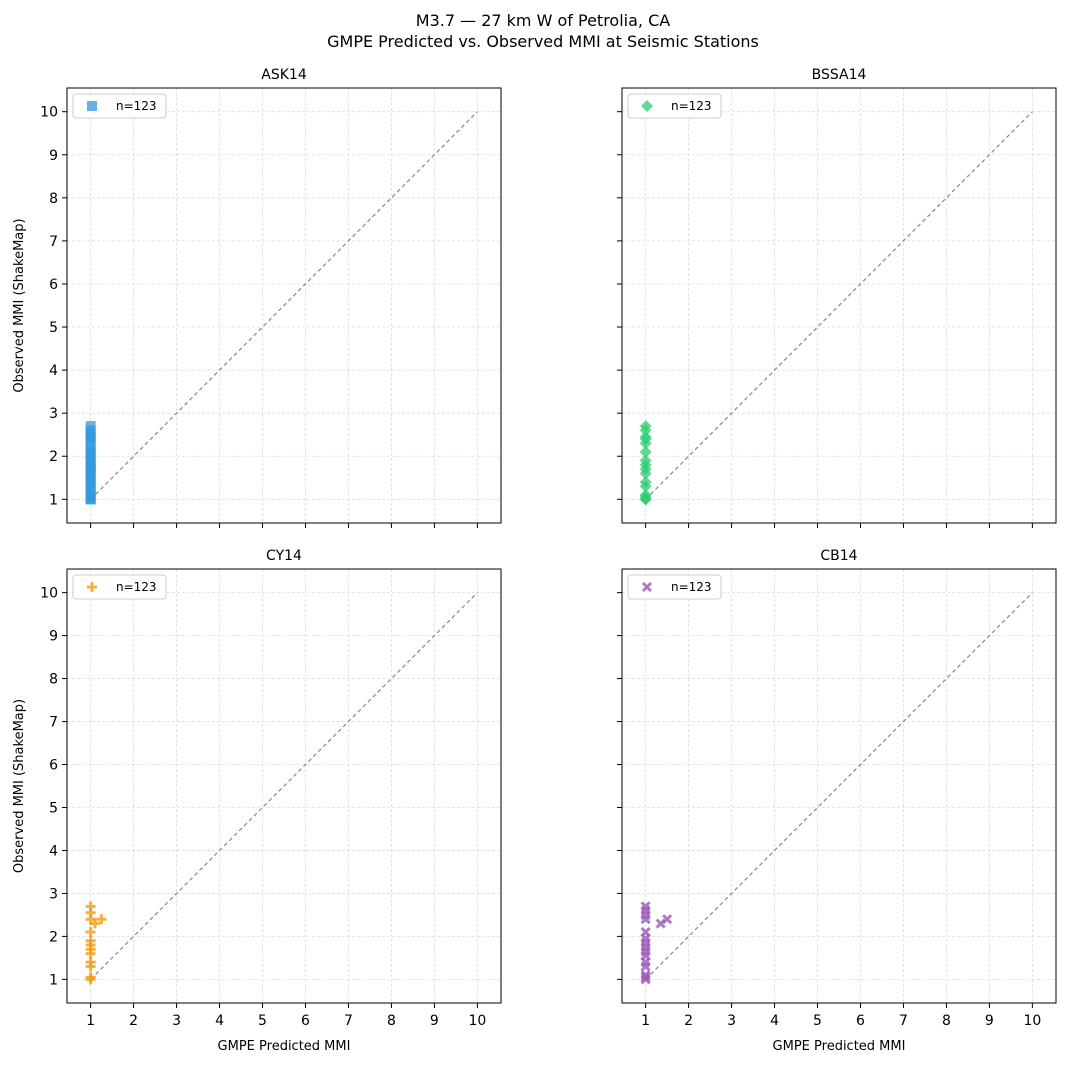 The width and height of the screenshot is (1066, 1065). Describe the element at coordinates (688, 1021) in the screenshot. I see `x-tick-label: 2` at that location.